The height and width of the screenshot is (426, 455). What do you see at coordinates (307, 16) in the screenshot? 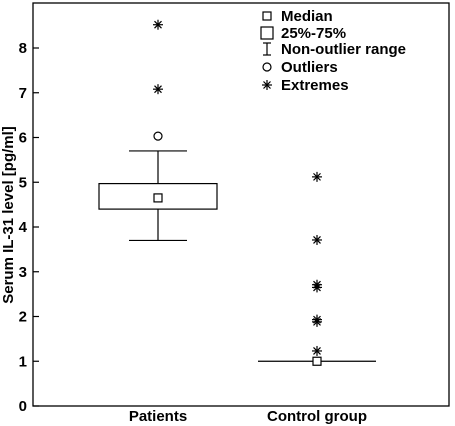
I see `legend-label: Median` at bounding box center [307, 16].